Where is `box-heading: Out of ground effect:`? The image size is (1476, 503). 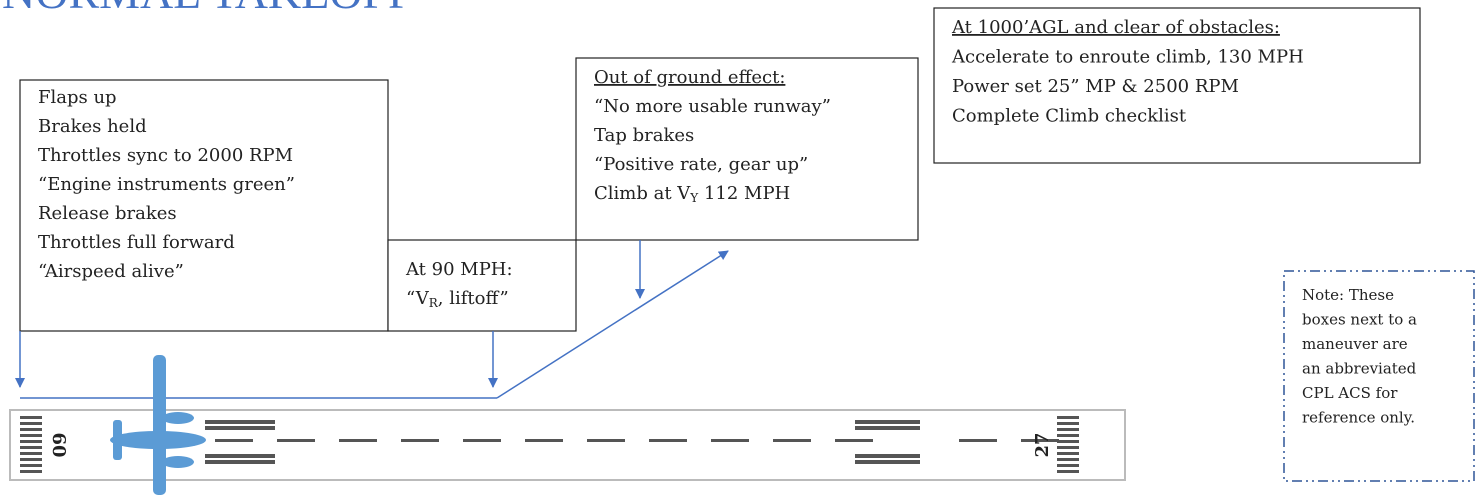
box-heading: Out of ground effect: is located at coordinates (689, 77).